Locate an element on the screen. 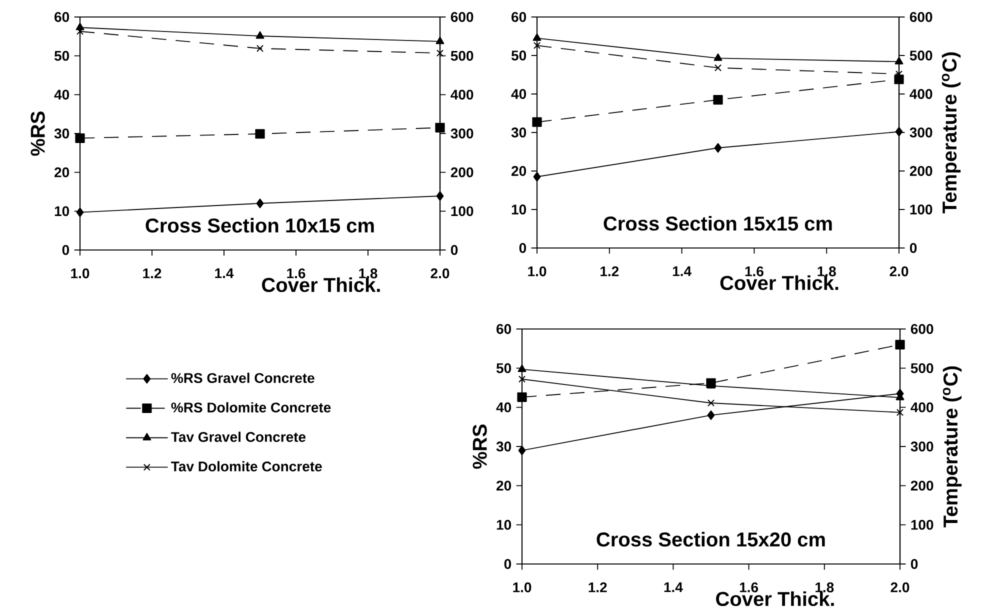 This screenshot has height=614, width=987. legend-label: %RS Gravel Concrete is located at coordinates (242, 377).